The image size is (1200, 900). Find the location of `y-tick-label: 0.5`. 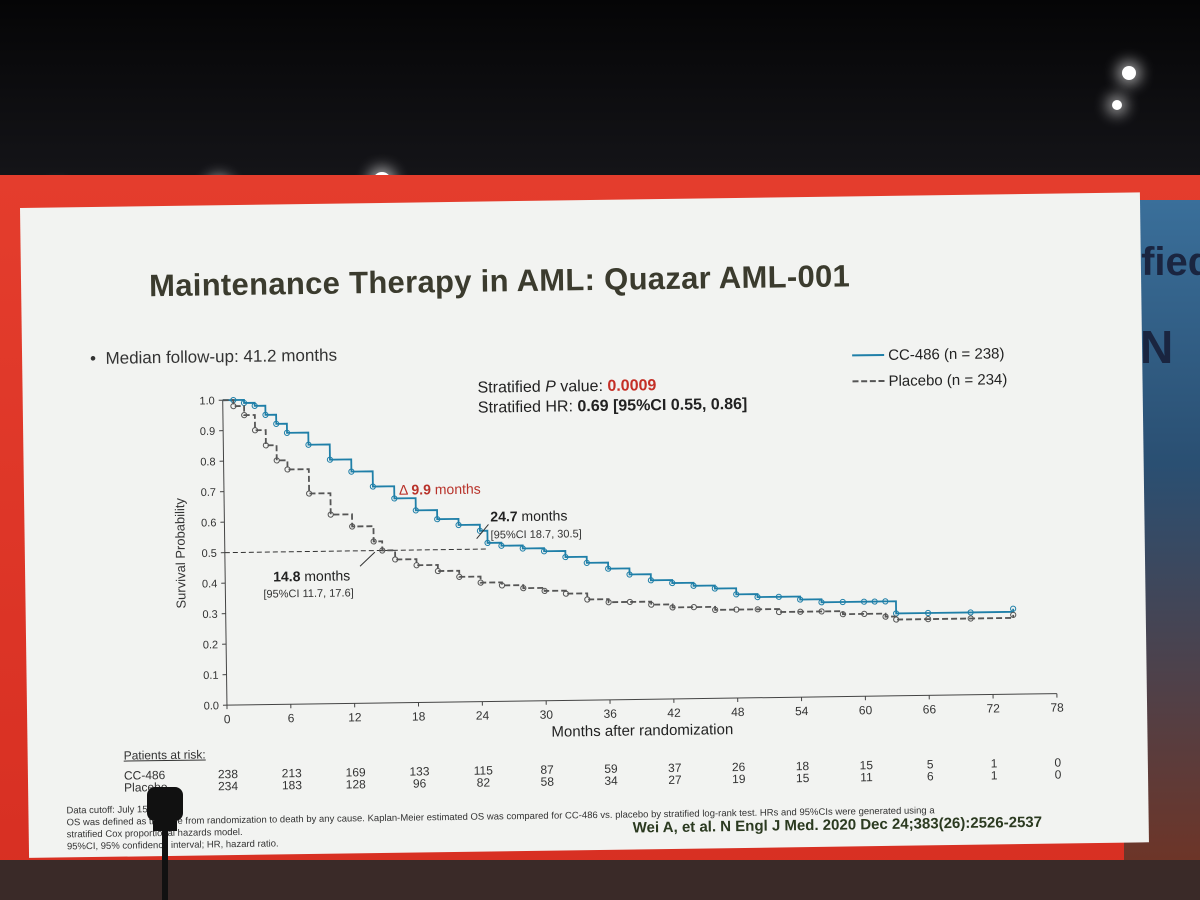

y-tick-label: 0.5 is located at coordinates (208, 554).